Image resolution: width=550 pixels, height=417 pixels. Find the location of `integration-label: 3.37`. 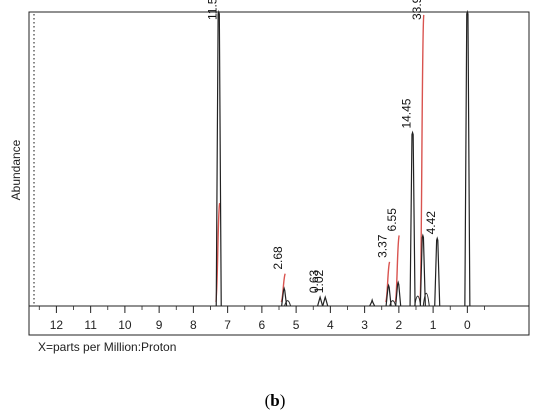

integration-label: 3.37 is located at coordinates (383, 246).